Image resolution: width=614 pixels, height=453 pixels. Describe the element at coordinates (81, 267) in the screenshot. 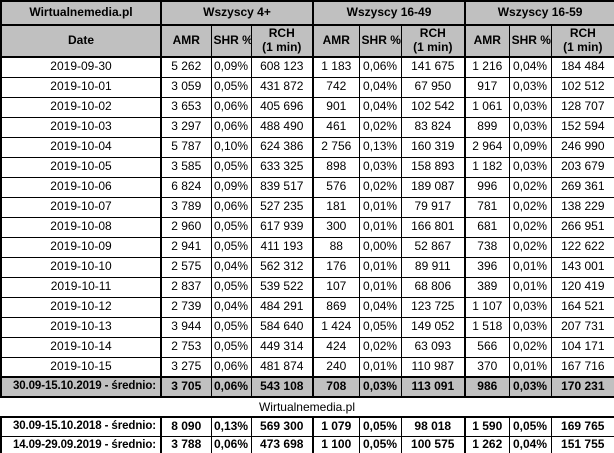

I see `date-cell: 2019-10-10` at that location.